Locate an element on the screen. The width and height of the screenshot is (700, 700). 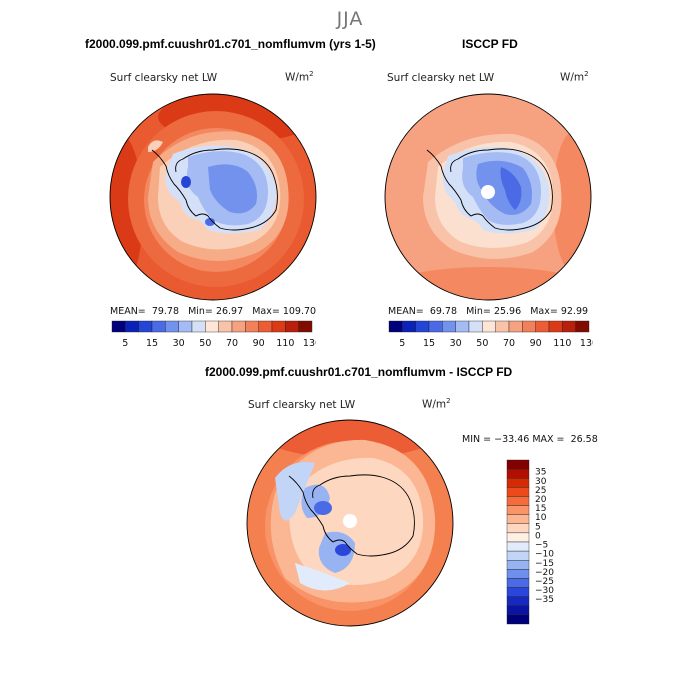
antarctica-coastline is located at coordinates (214, 189).